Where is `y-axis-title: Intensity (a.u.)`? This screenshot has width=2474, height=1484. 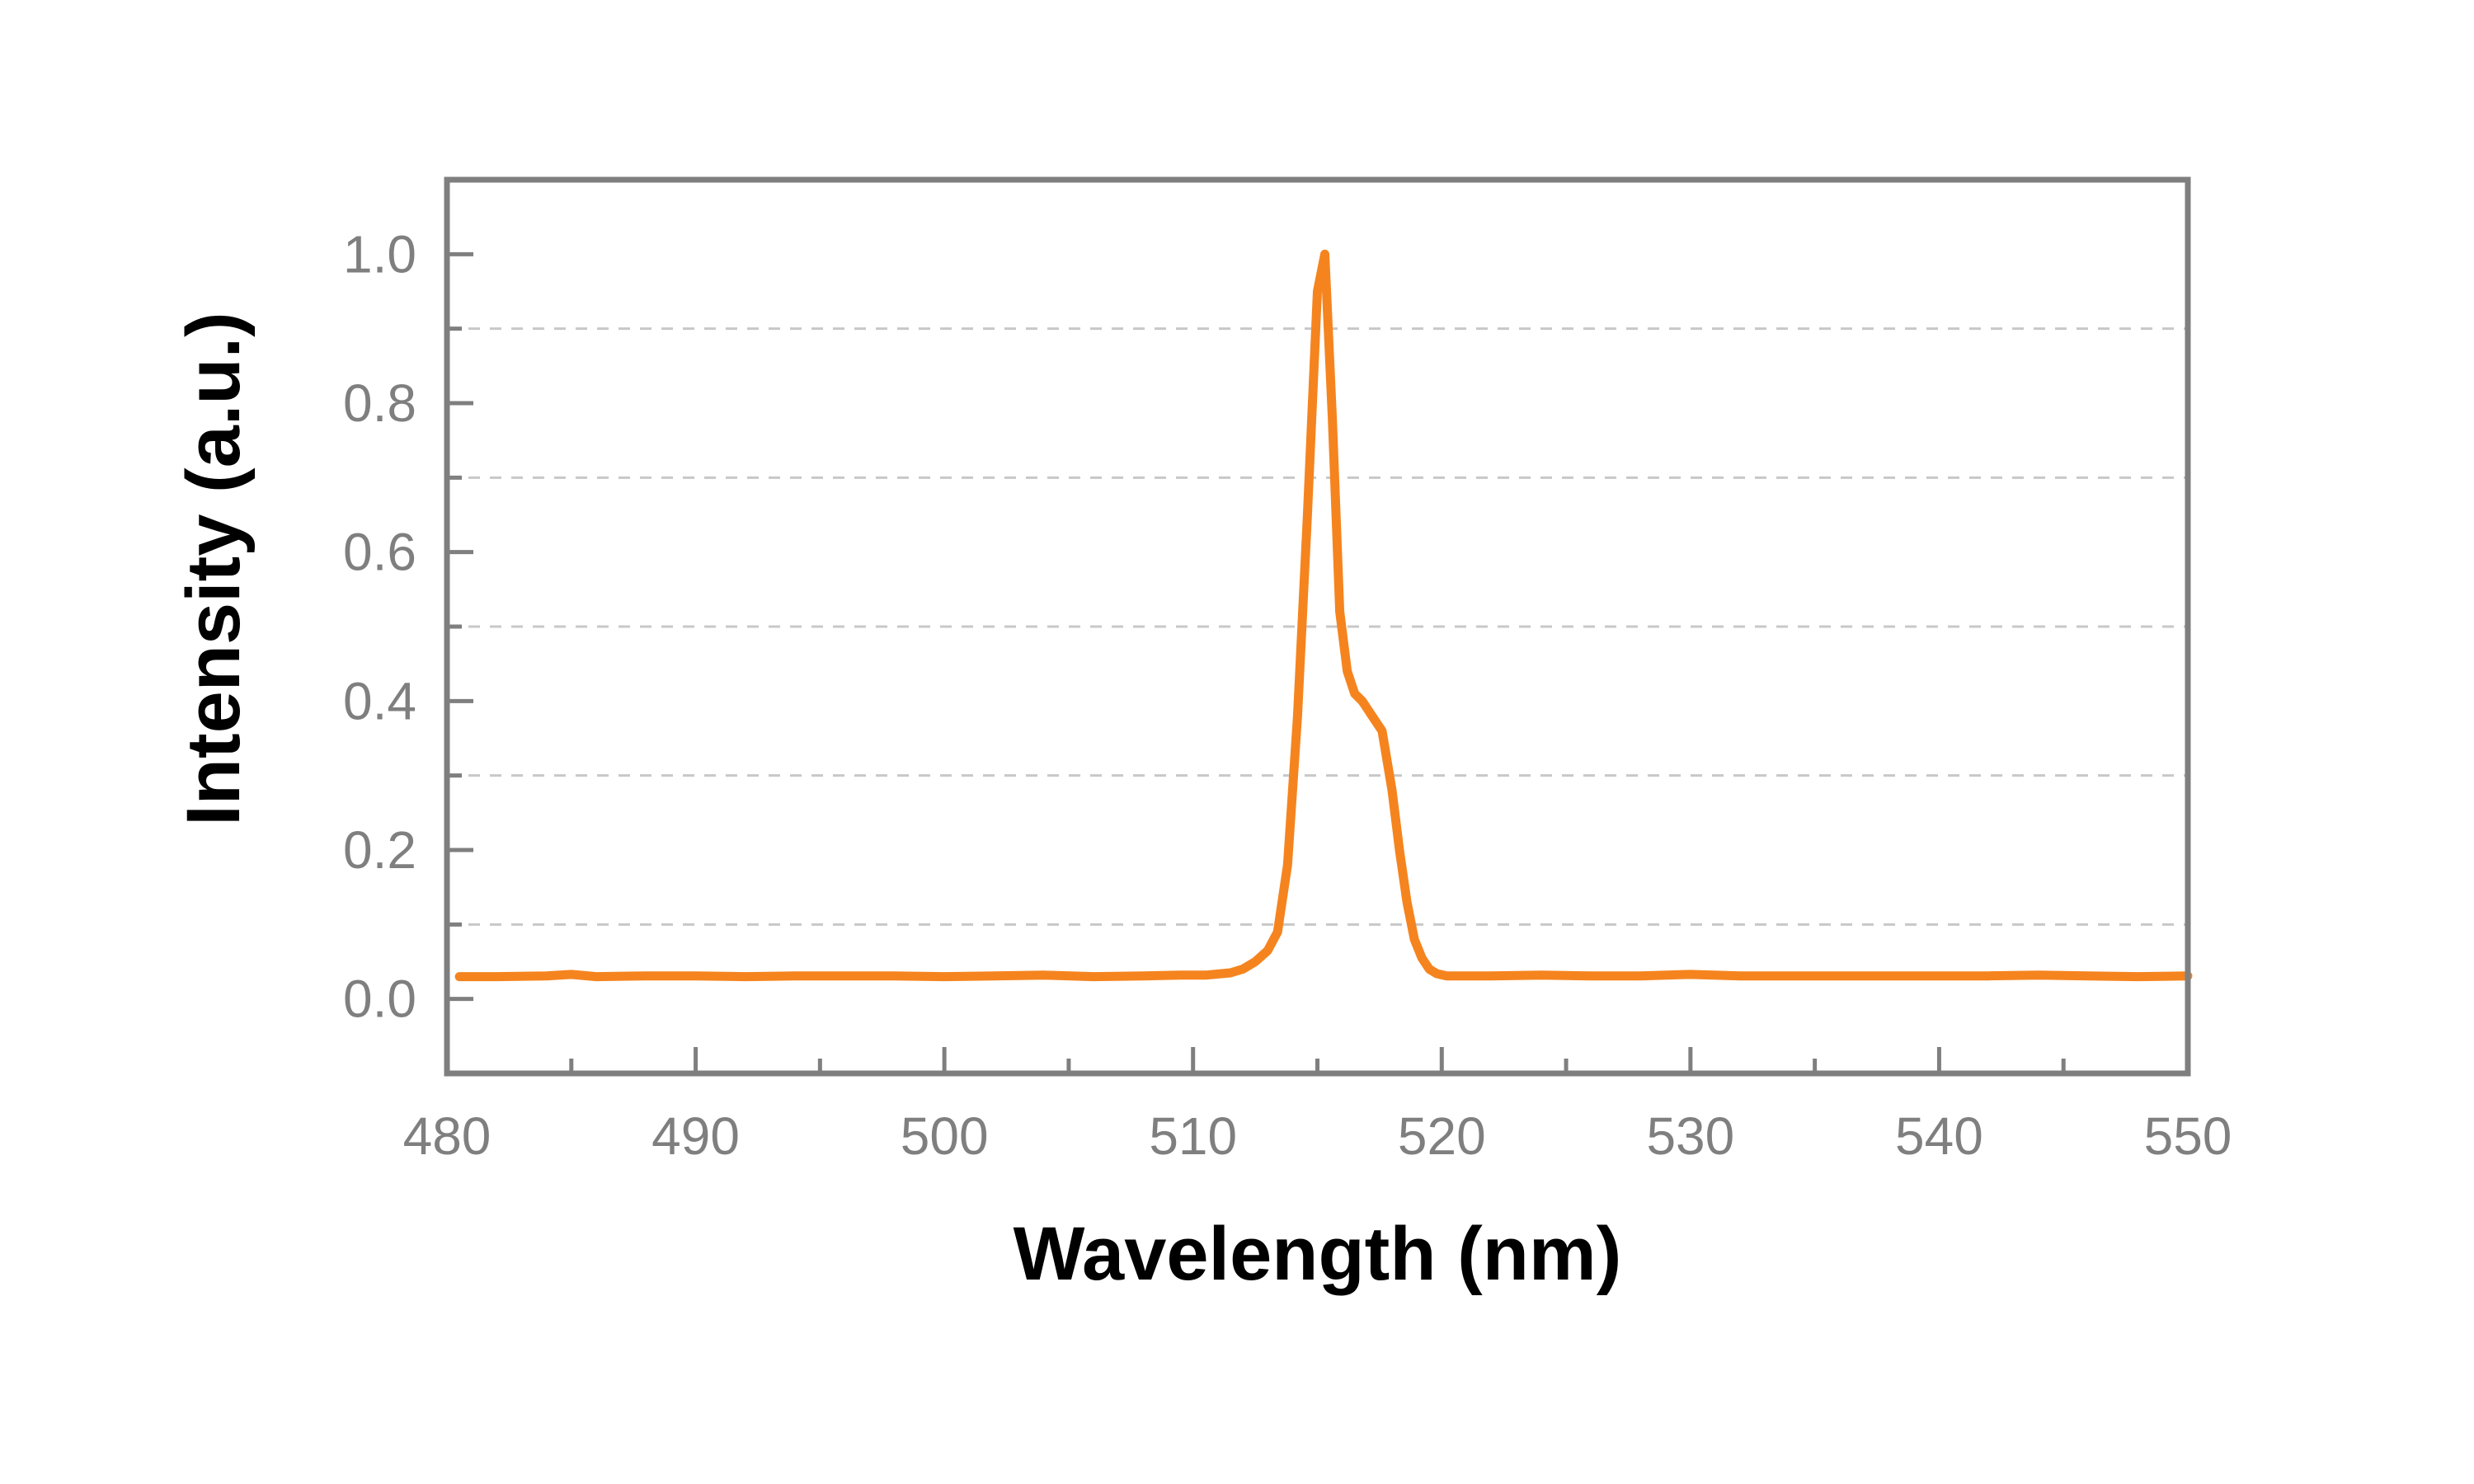 y-axis-title: Intensity (a.u.) is located at coordinates (214, 569).